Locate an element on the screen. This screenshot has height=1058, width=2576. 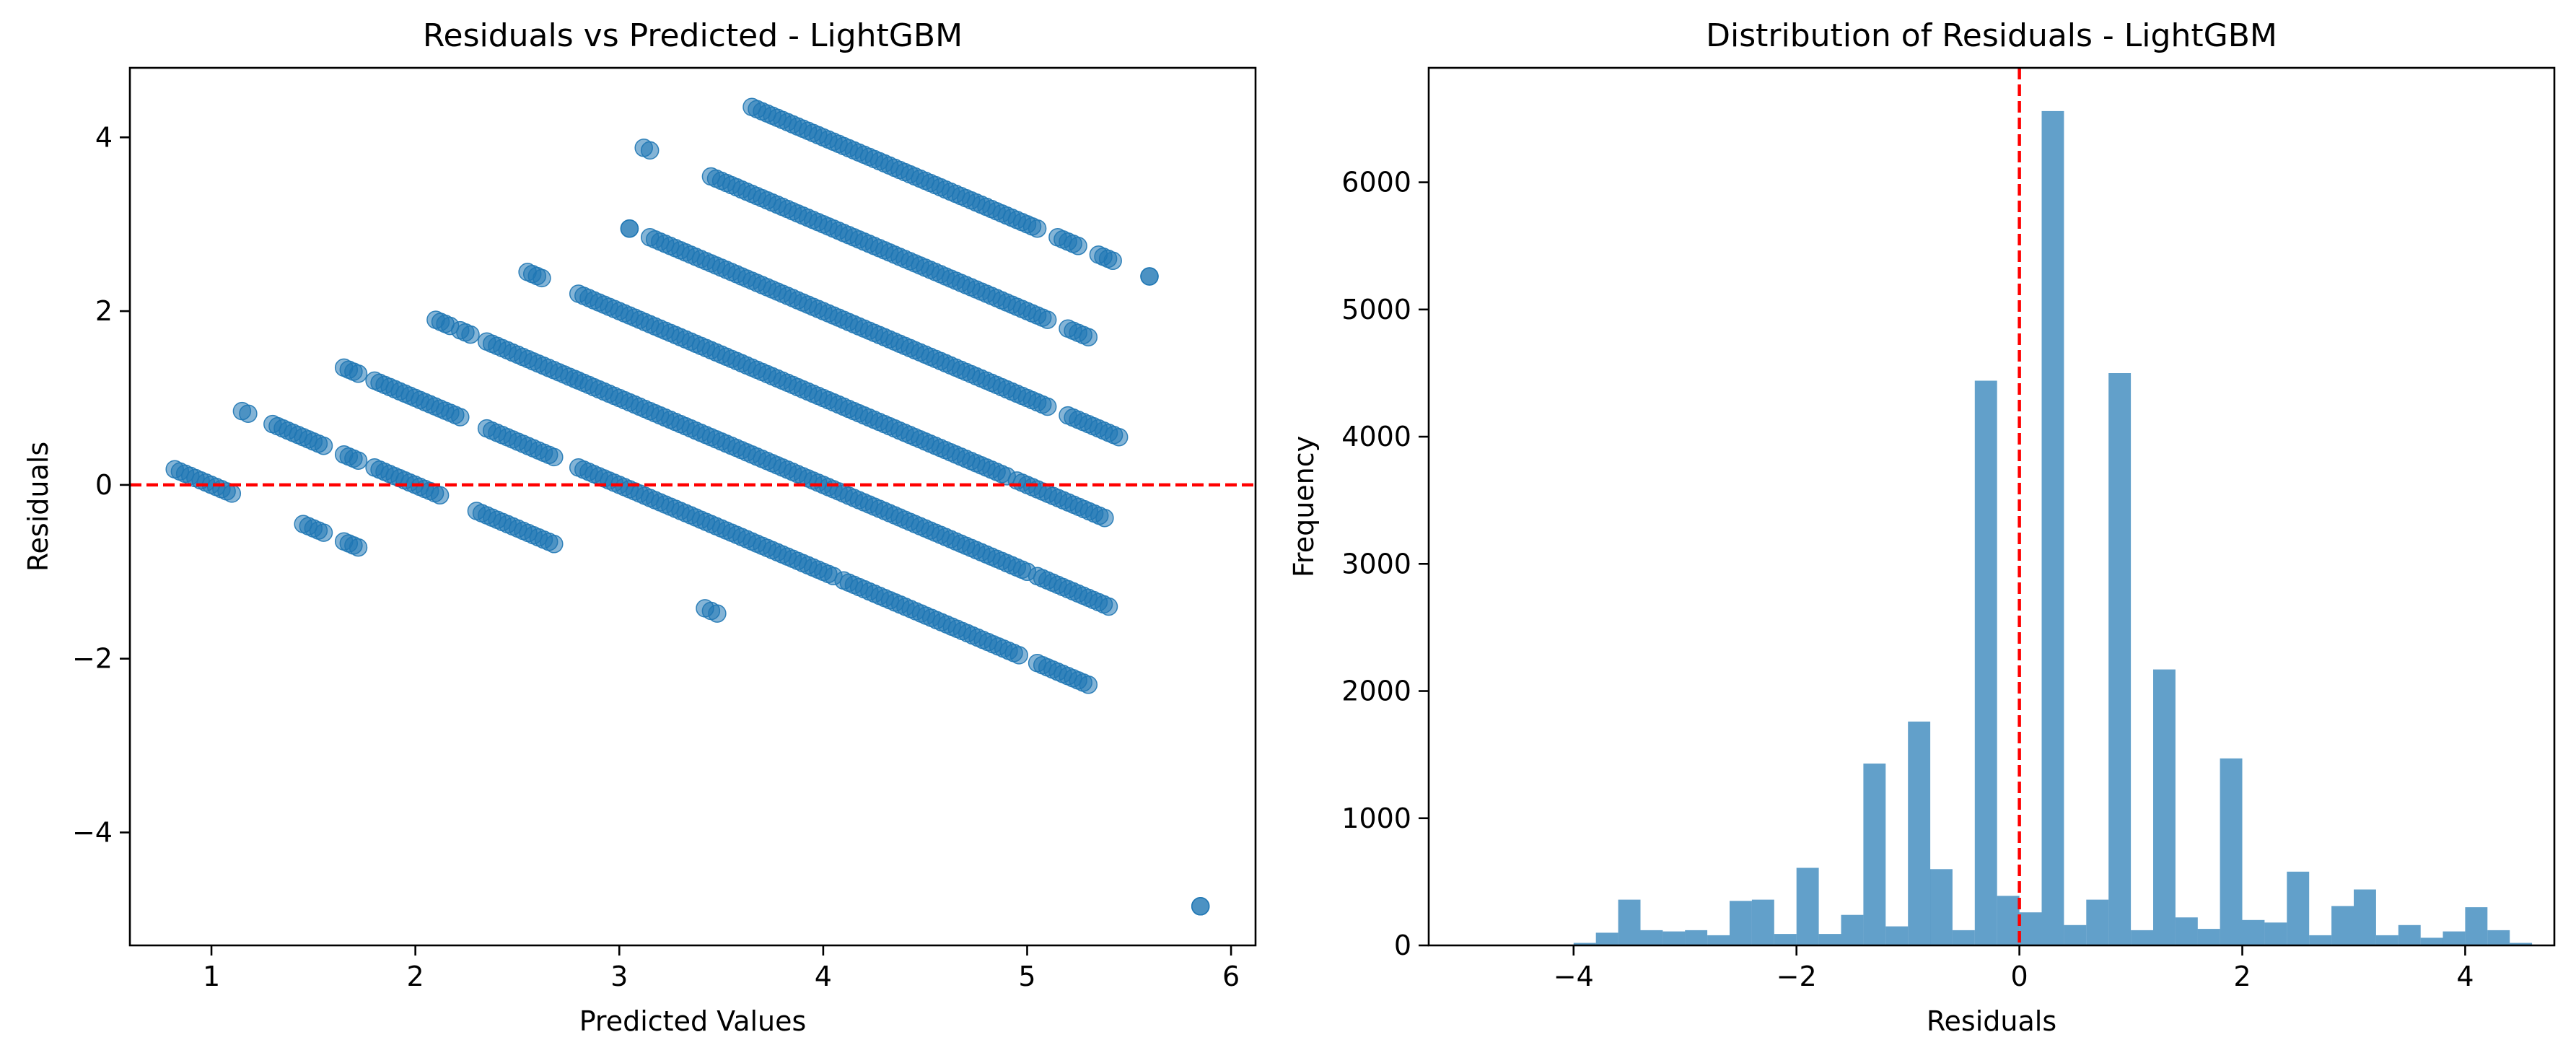
scatter-x-tick-label: 2 is located at coordinates (415, 976).